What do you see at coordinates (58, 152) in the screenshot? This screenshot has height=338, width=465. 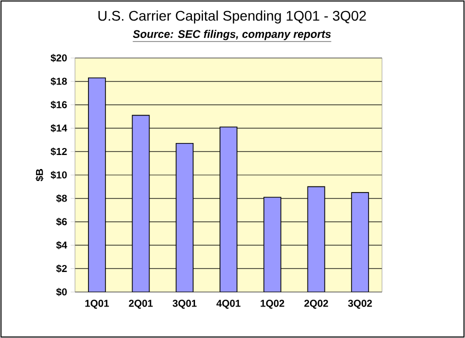 I see `y-tick-label: $12` at bounding box center [58, 152].